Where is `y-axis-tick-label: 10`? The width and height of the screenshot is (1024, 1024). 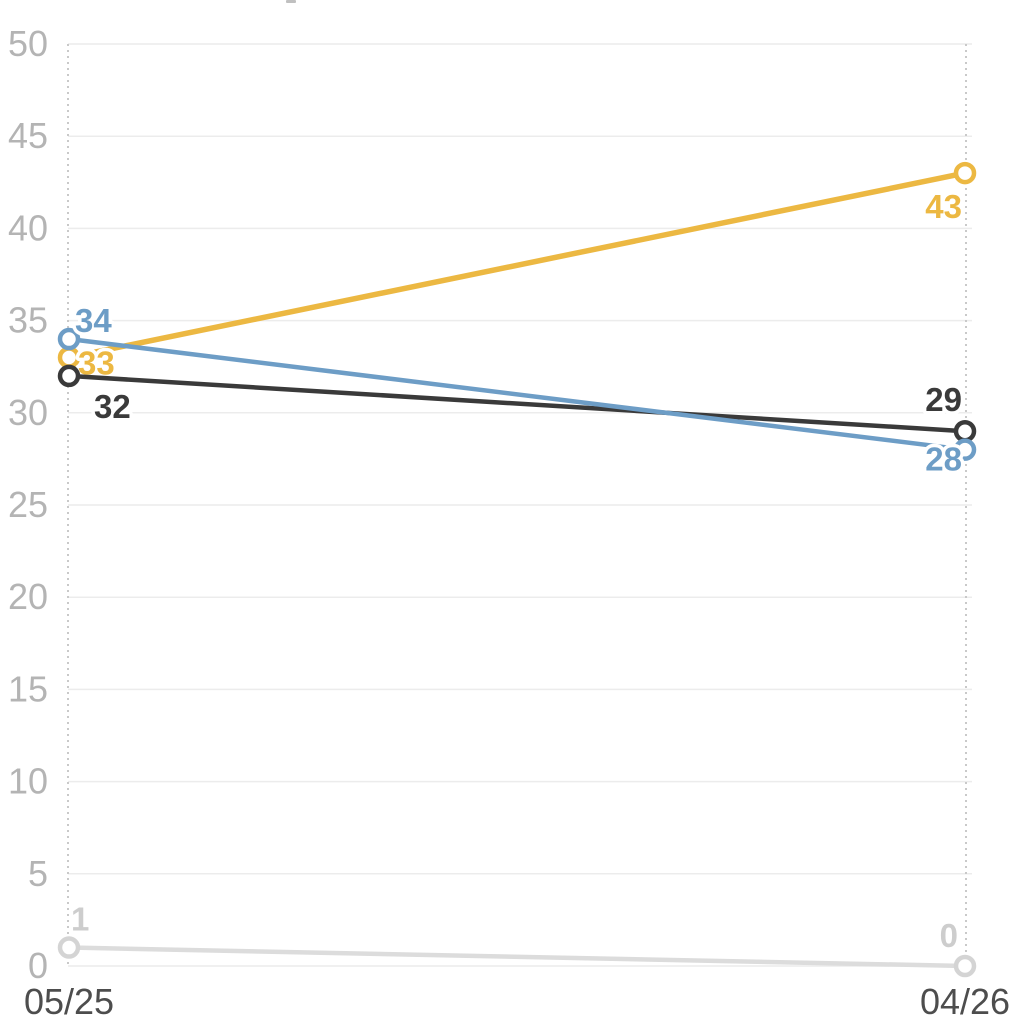 y-axis-tick-label: 10 is located at coordinates (28, 781).